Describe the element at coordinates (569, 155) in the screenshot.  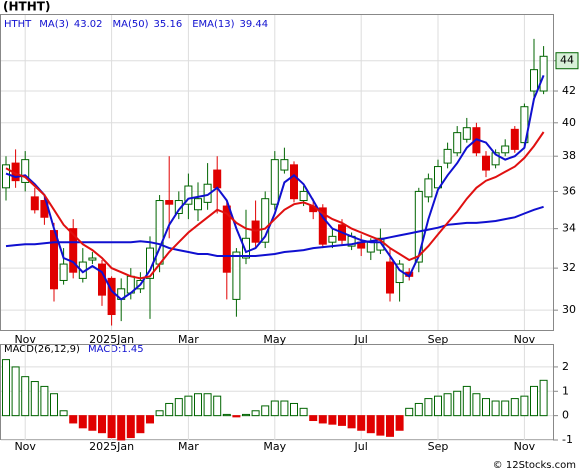
I see `y-tick-label: 38` at that location.